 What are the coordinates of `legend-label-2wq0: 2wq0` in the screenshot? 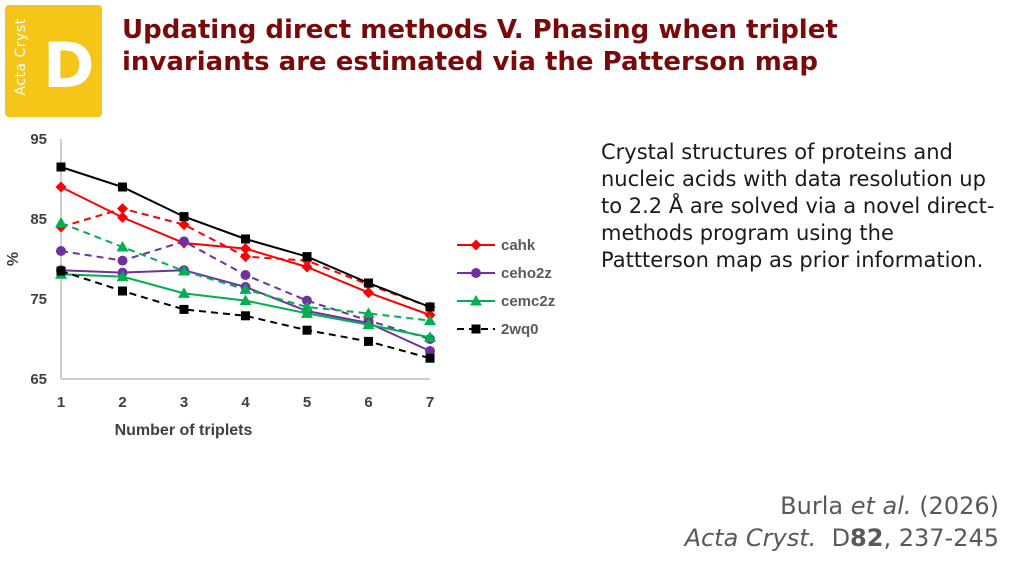 It's located at (520, 329).